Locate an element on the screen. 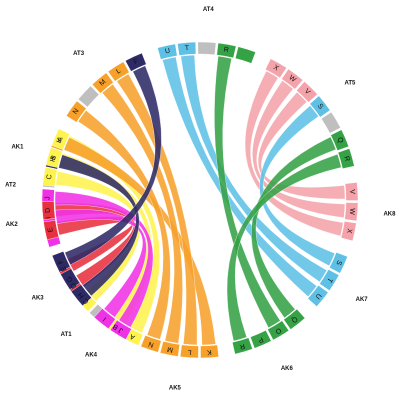 Image resolution: width=400 pixels, height=404 pixels. ring-segment-ak6-o is located at coordinates (278, 330).